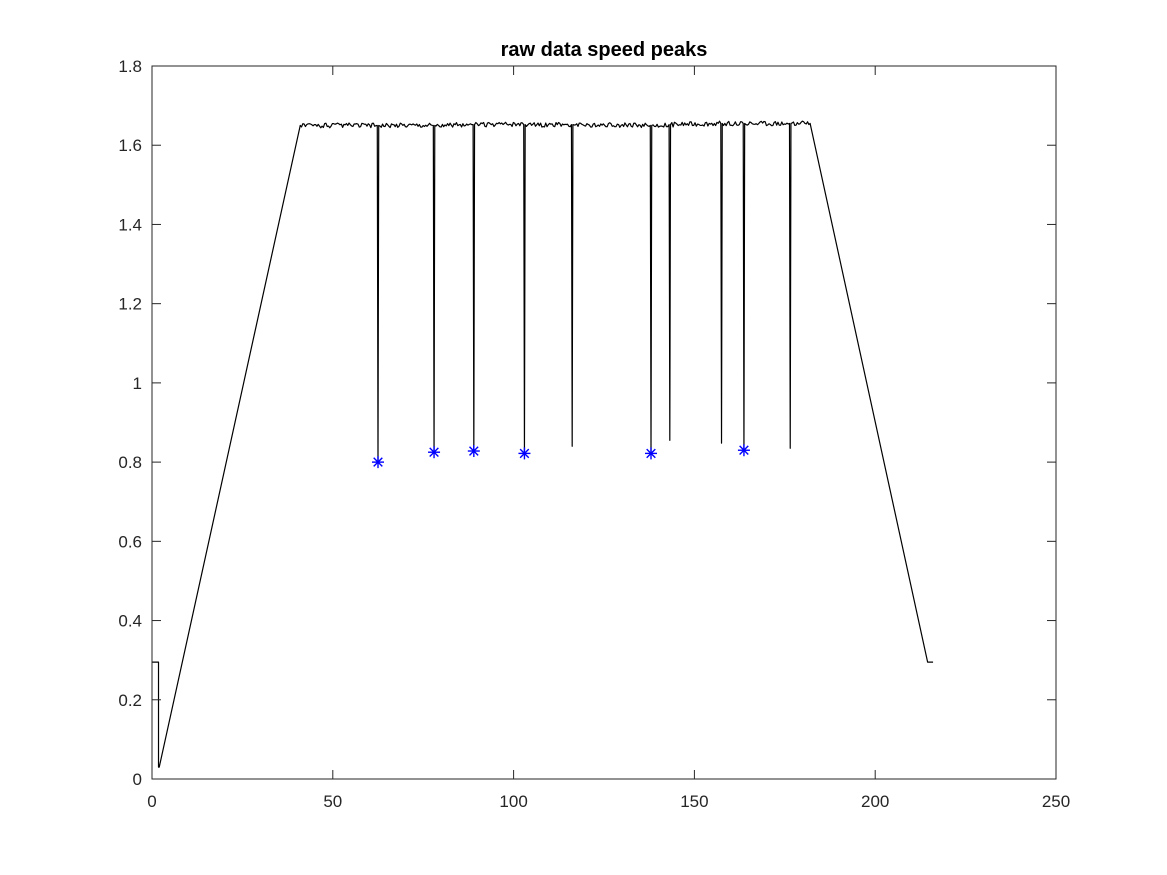  What do you see at coordinates (694, 801) in the screenshot?
I see `x-tick-label: 150` at bounding box center [694, 801].